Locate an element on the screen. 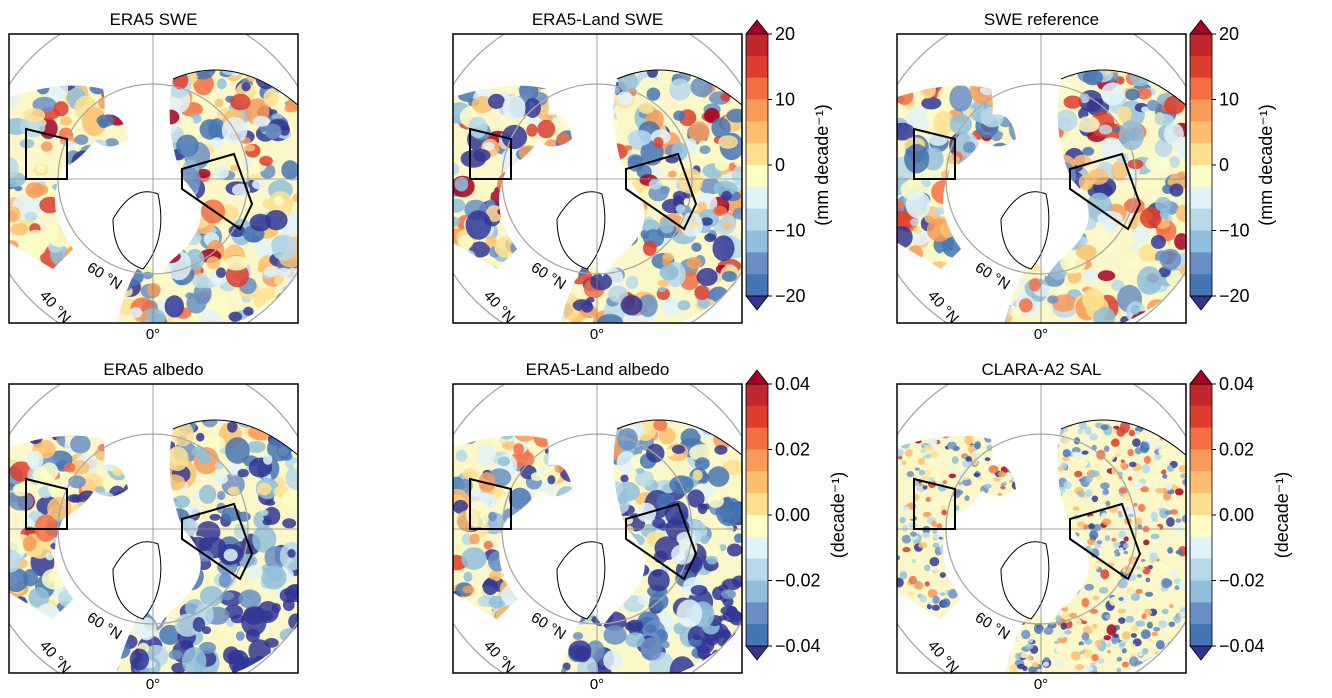  region-box-north-america is located at coordinates (934, 153).